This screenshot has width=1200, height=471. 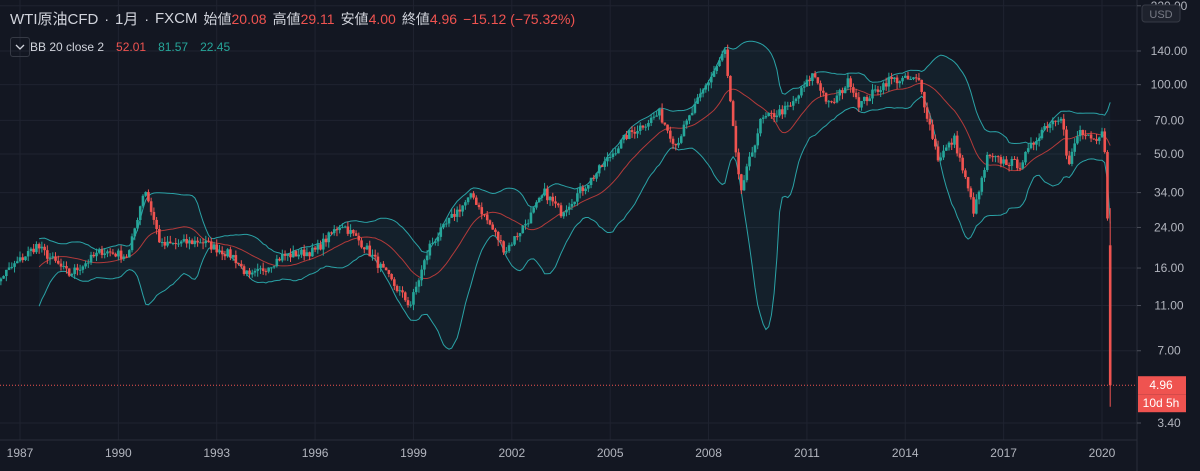 I want to click on x-tick-label: 2017, so click(x=1003, y=453).